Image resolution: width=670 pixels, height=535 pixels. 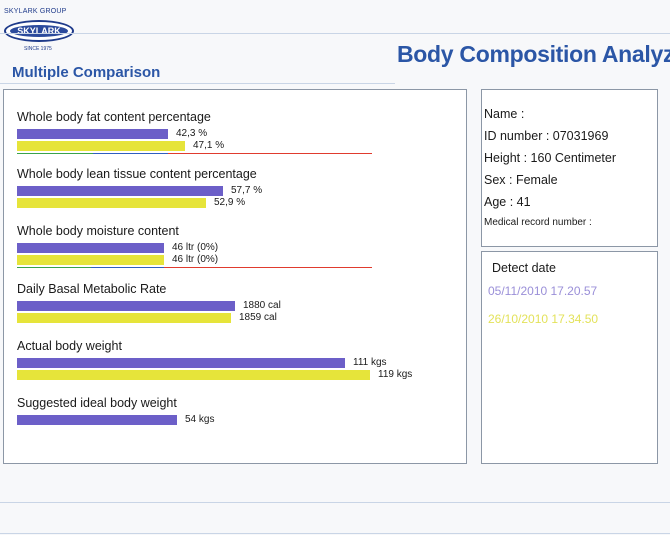 What do you see at coordinates (546, 136) in the screenshot?
I see `patient-id: ID number : 07031969` at bounding box center [546, 136].